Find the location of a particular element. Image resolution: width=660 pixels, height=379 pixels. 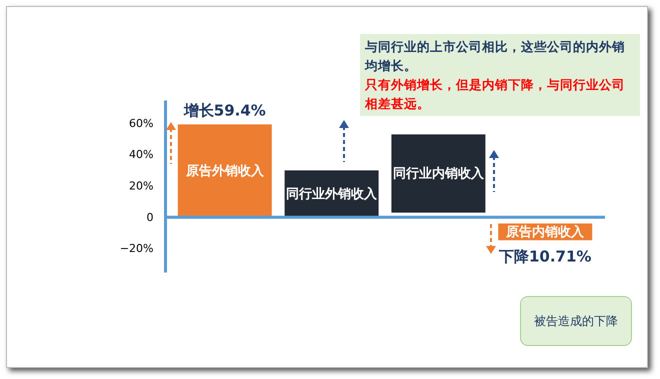

y-tick-label: 40% is located at coordinates (141, 155).